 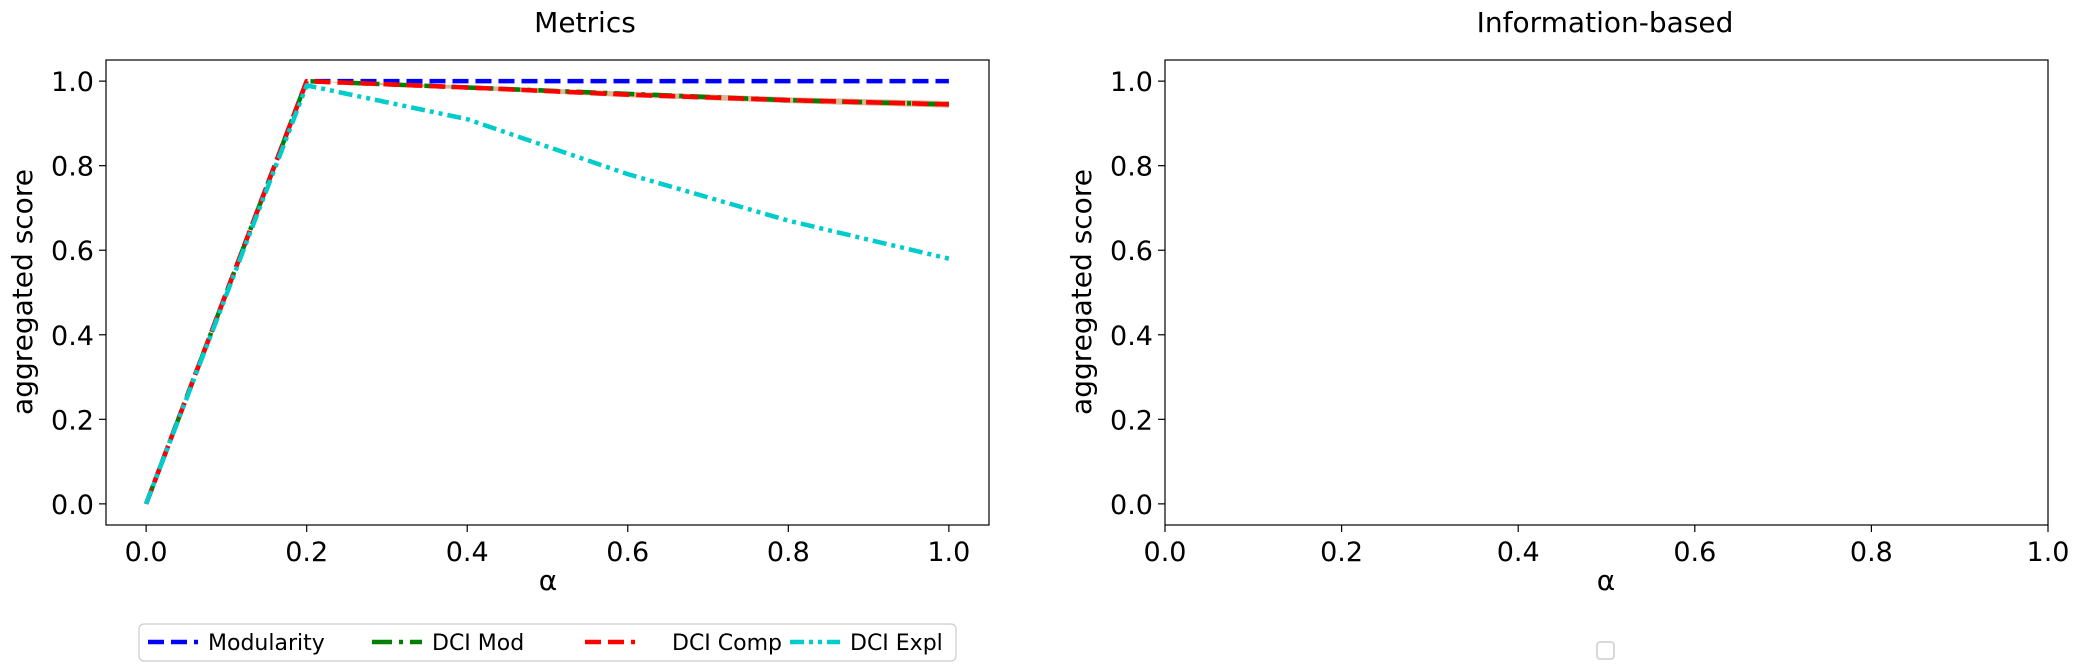 What do you see at coordinates (1131, 505) in the screenshot?
I see `information-based-y-tick-label: 0.0` at bounding box center [1131, 505].